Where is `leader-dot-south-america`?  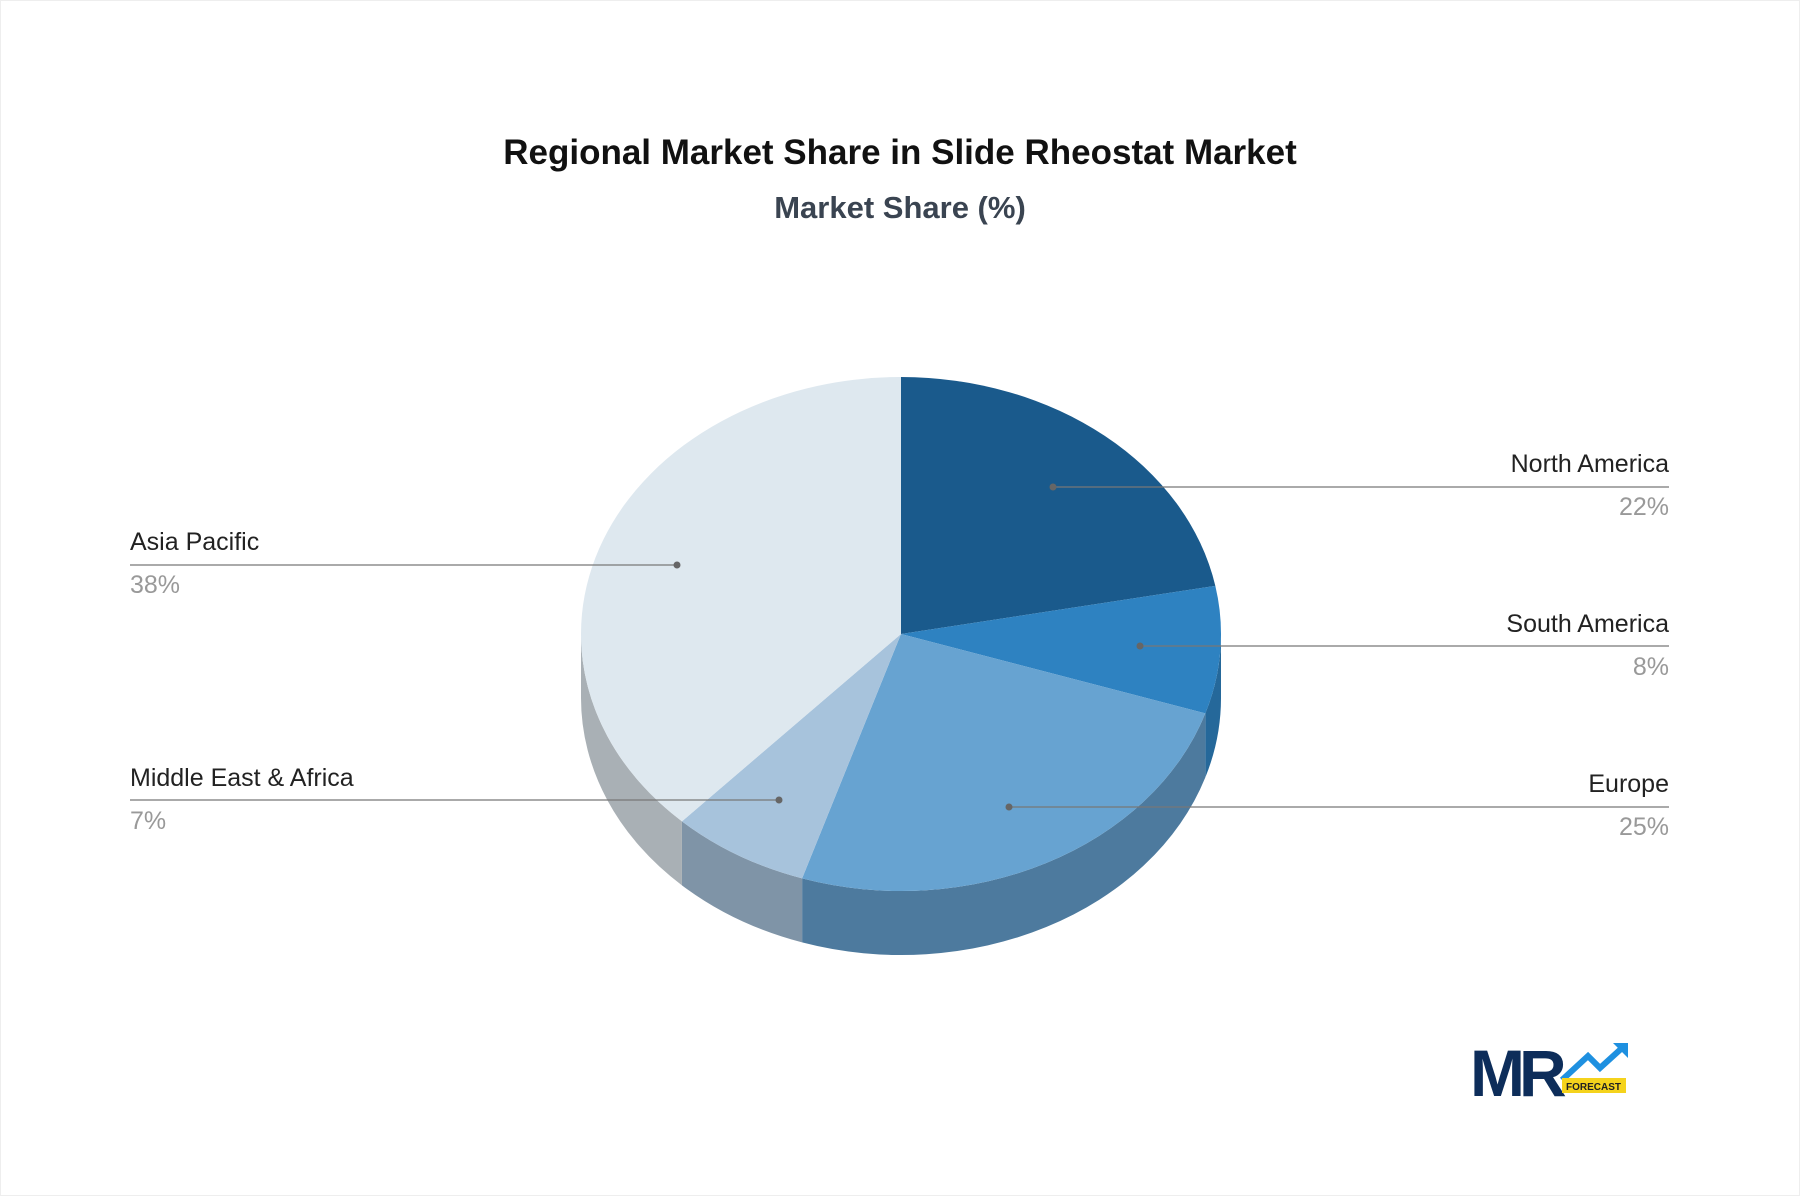
leader-dot-south-america is located at coordinates (1140, 646).